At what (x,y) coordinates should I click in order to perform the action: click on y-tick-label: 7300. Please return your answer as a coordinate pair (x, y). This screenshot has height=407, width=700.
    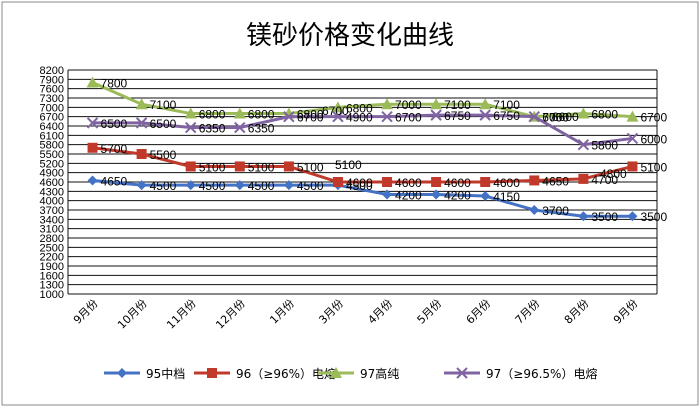
    Looking at the image, I should click on (52, 99).